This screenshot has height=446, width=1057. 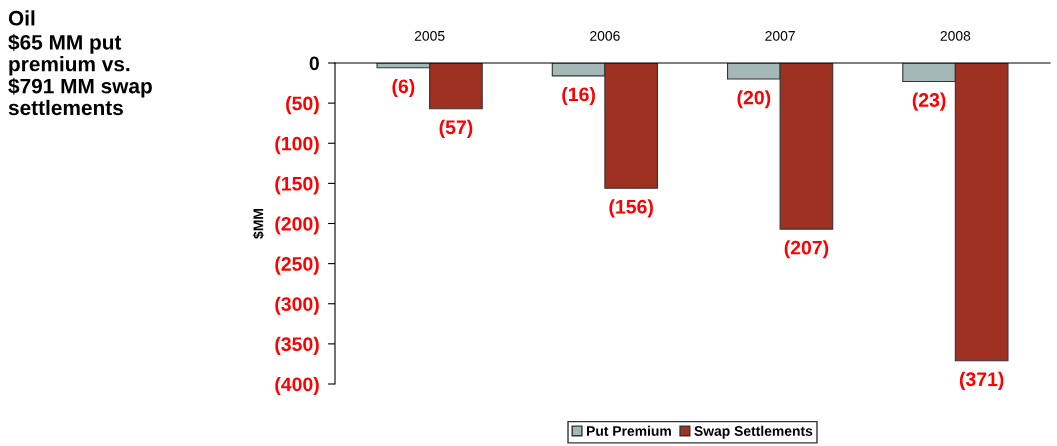 What do you see at coordinates (429, 35) in the screenshot?
I see `x-tick-label: 2005` at bounding box center [429, 35].